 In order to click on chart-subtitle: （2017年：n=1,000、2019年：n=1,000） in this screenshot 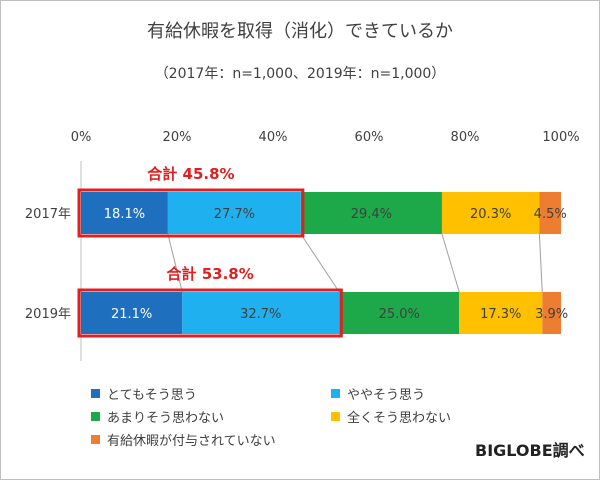, I will do `click(300, 74)`.